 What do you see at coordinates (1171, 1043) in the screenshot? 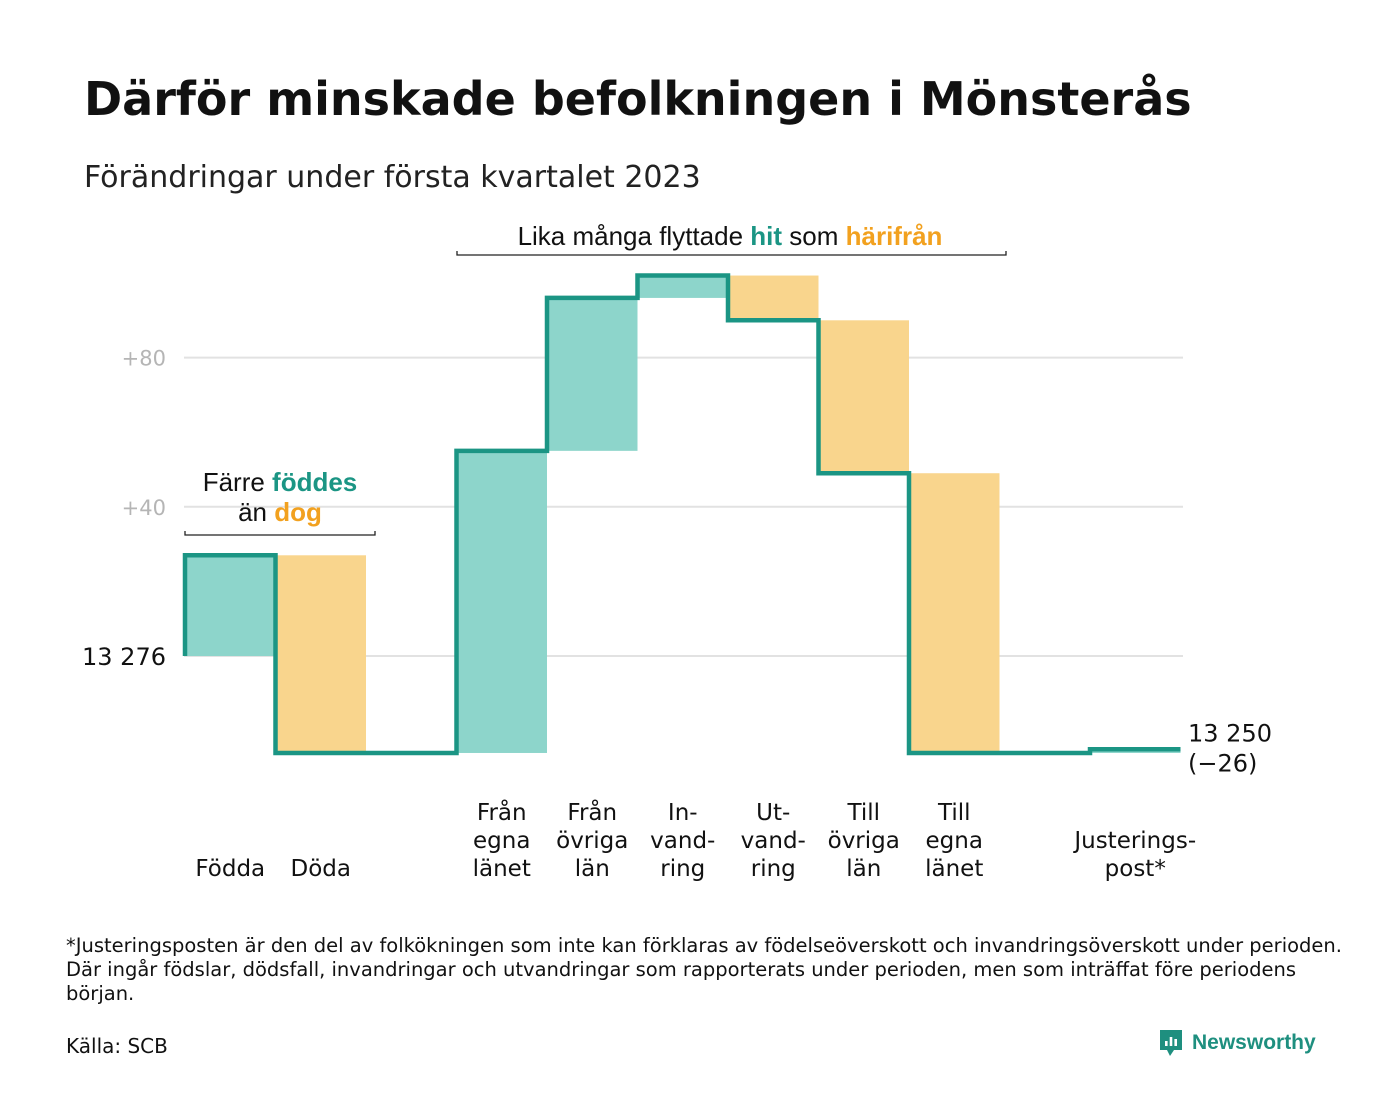
I see `newsworthy-logo-icon` at bounding box center [1171, 1043].